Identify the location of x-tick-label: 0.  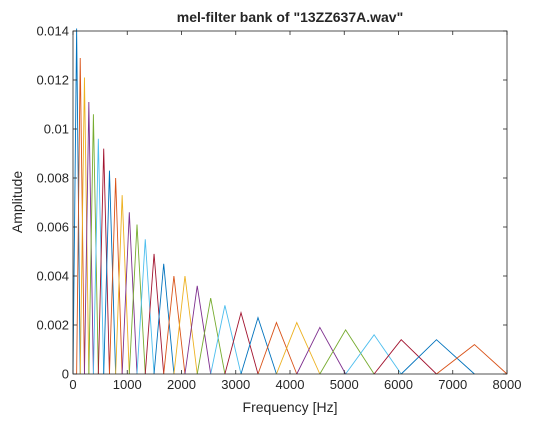
(72, 384).